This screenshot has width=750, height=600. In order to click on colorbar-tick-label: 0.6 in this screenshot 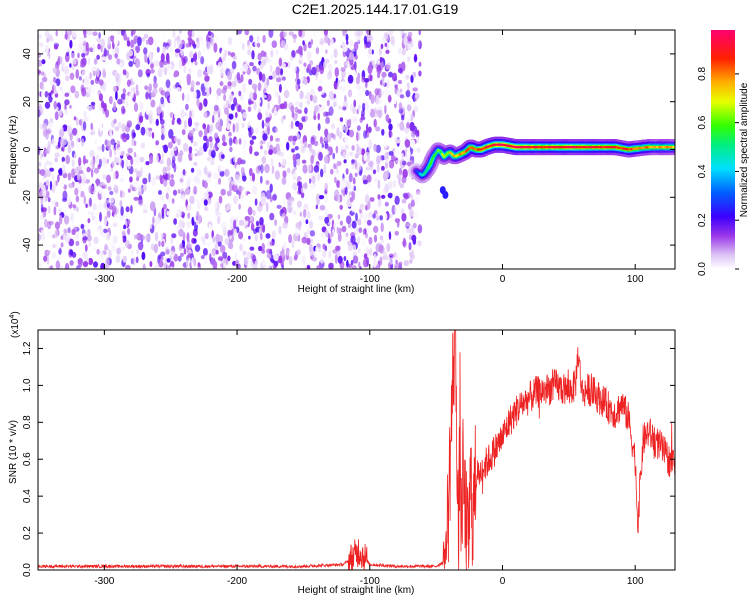, I will do `click(702, 122)`.